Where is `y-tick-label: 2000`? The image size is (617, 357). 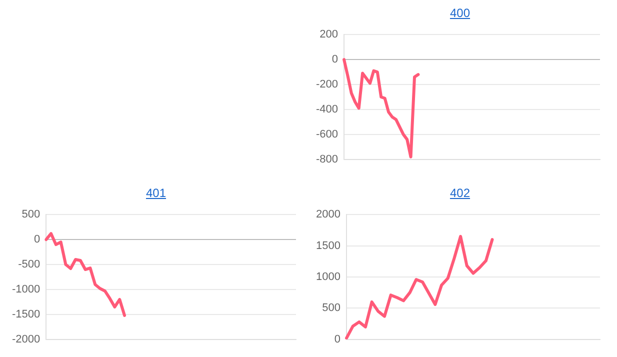 y-tick-label: 2000 is located at coordinates (328, 214).